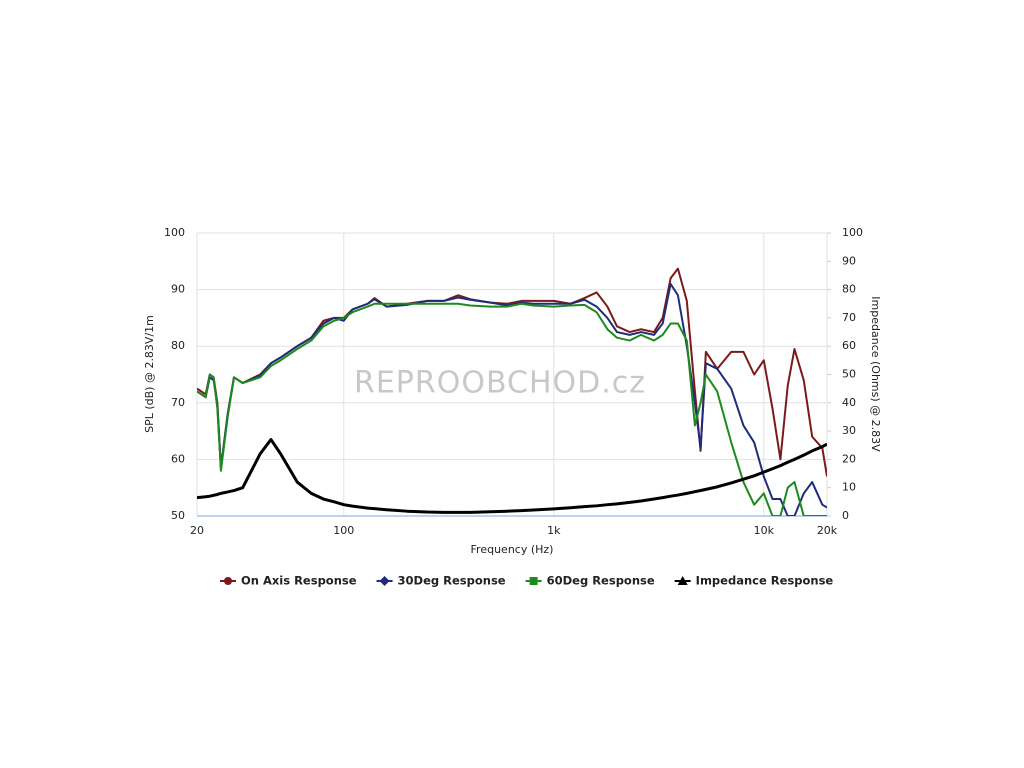 The width and height of the screenshot is (1024, 768). What do you see at coordinates (849, 289) in the screenshot?
I see `y2-tick-label: 80` at bounding box center [849, 289].